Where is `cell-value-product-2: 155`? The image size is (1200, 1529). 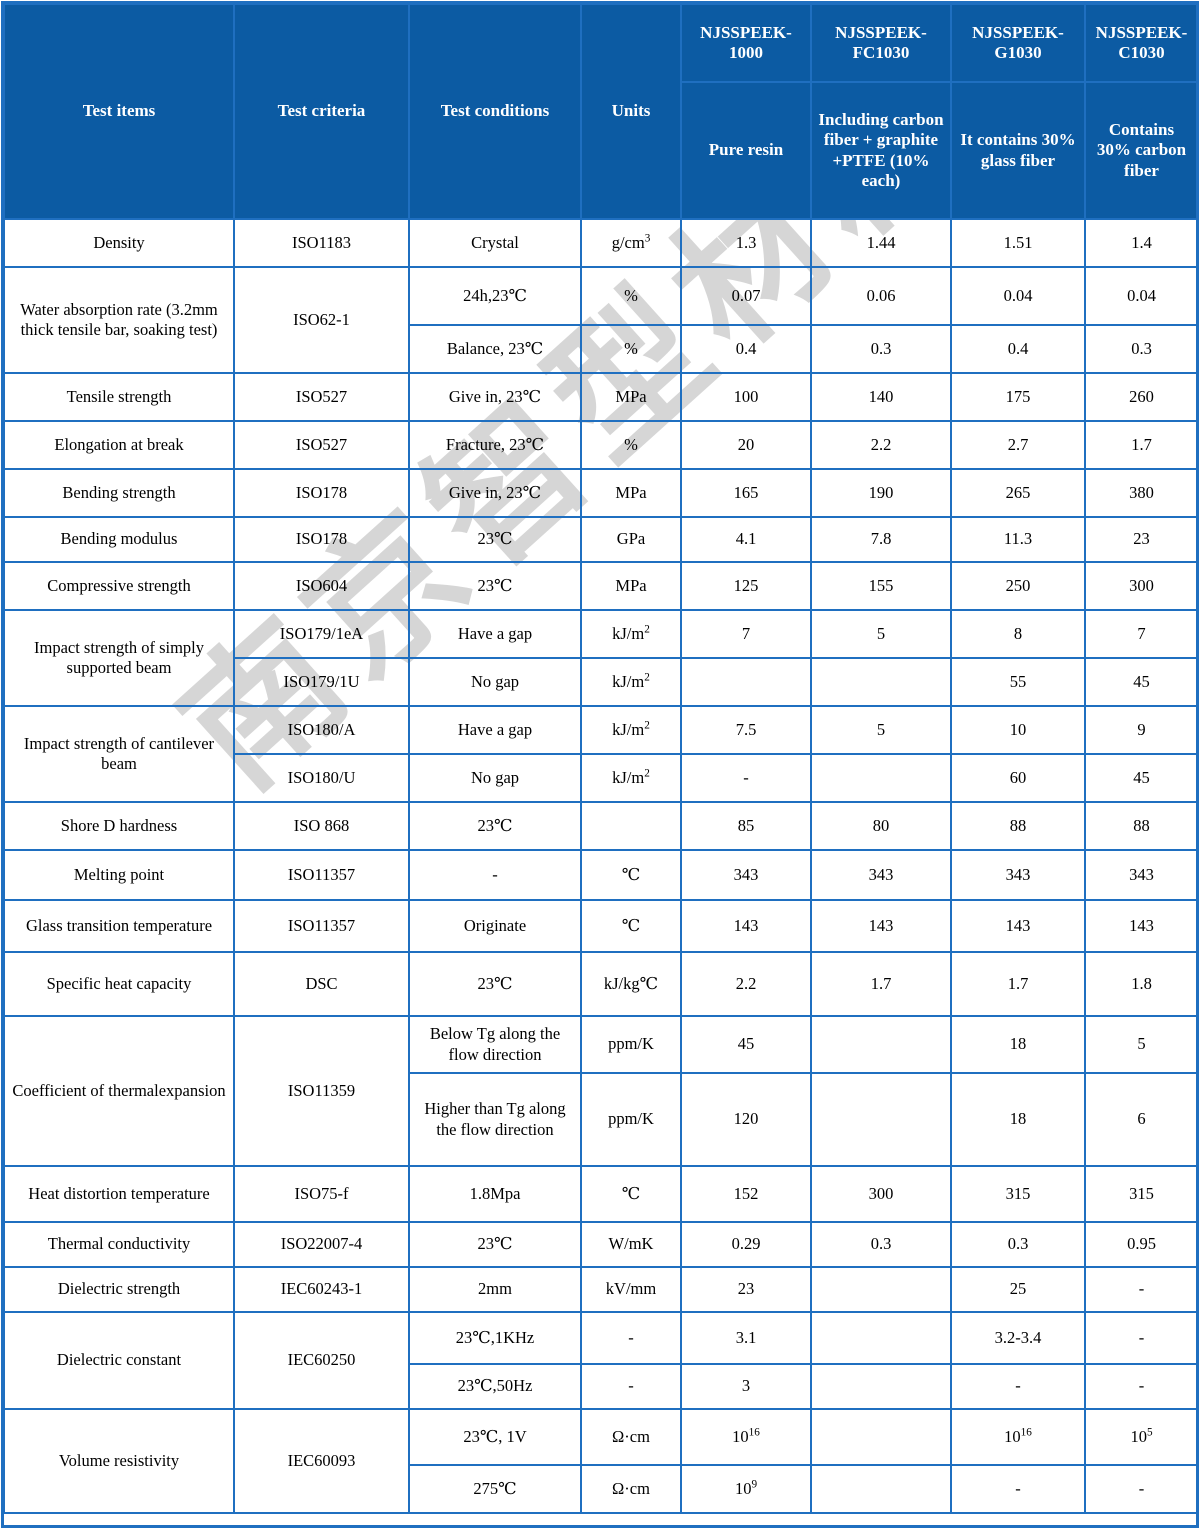
cell-value-product-2: 155 is located at coordinates (881, 586).